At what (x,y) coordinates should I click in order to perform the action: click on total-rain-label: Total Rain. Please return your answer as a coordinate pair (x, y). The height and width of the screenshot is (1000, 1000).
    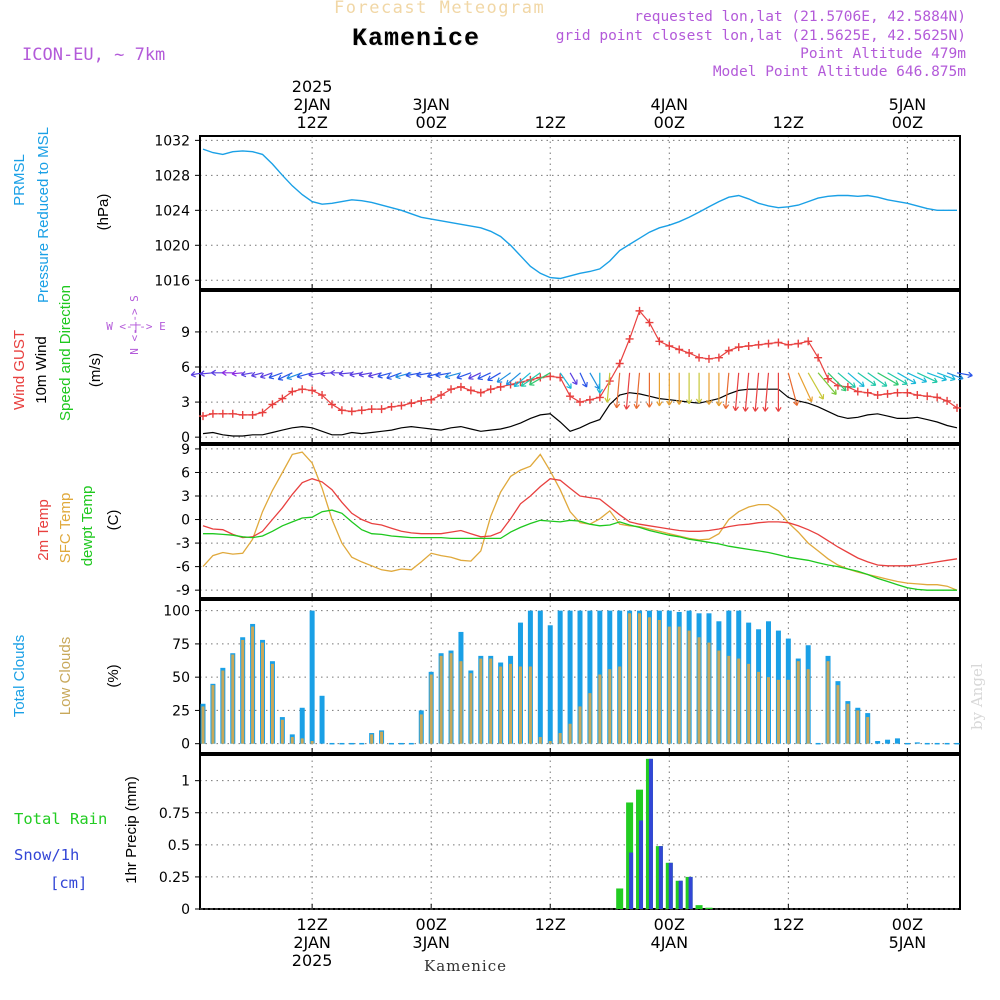
    Looking at the image, I should click on (60, 819).